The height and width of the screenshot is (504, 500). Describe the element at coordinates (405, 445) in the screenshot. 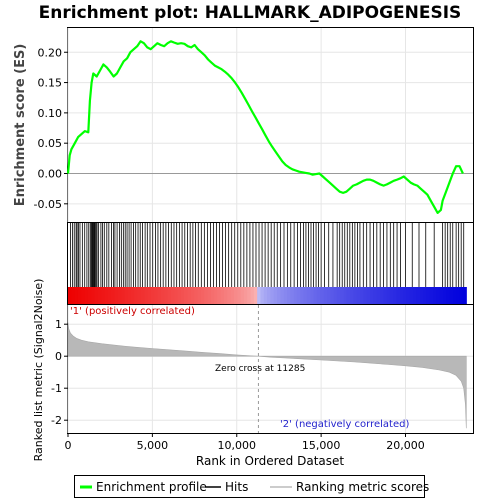

I see `x-tick-label: 20,000` at that location.